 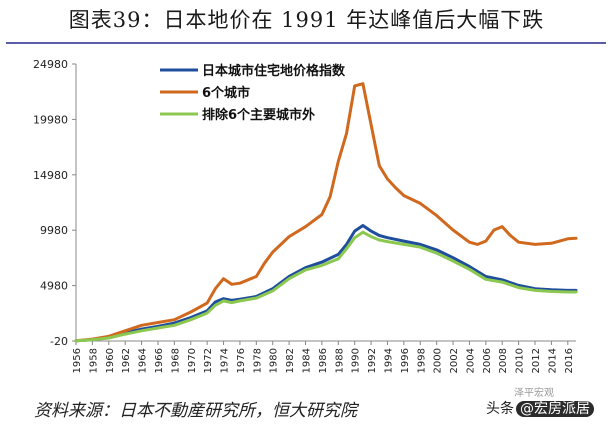 I want to click on x-tick-label: 2014, so click(x=552, y=360).